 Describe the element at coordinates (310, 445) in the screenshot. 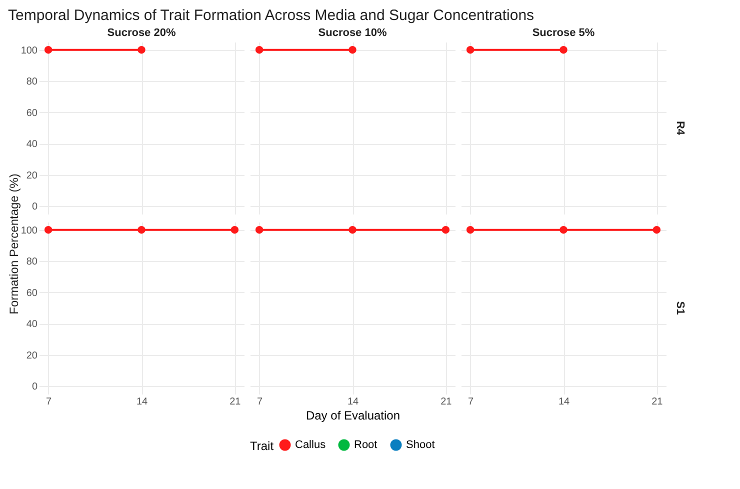

I see `legend-label: Callus` at that location.